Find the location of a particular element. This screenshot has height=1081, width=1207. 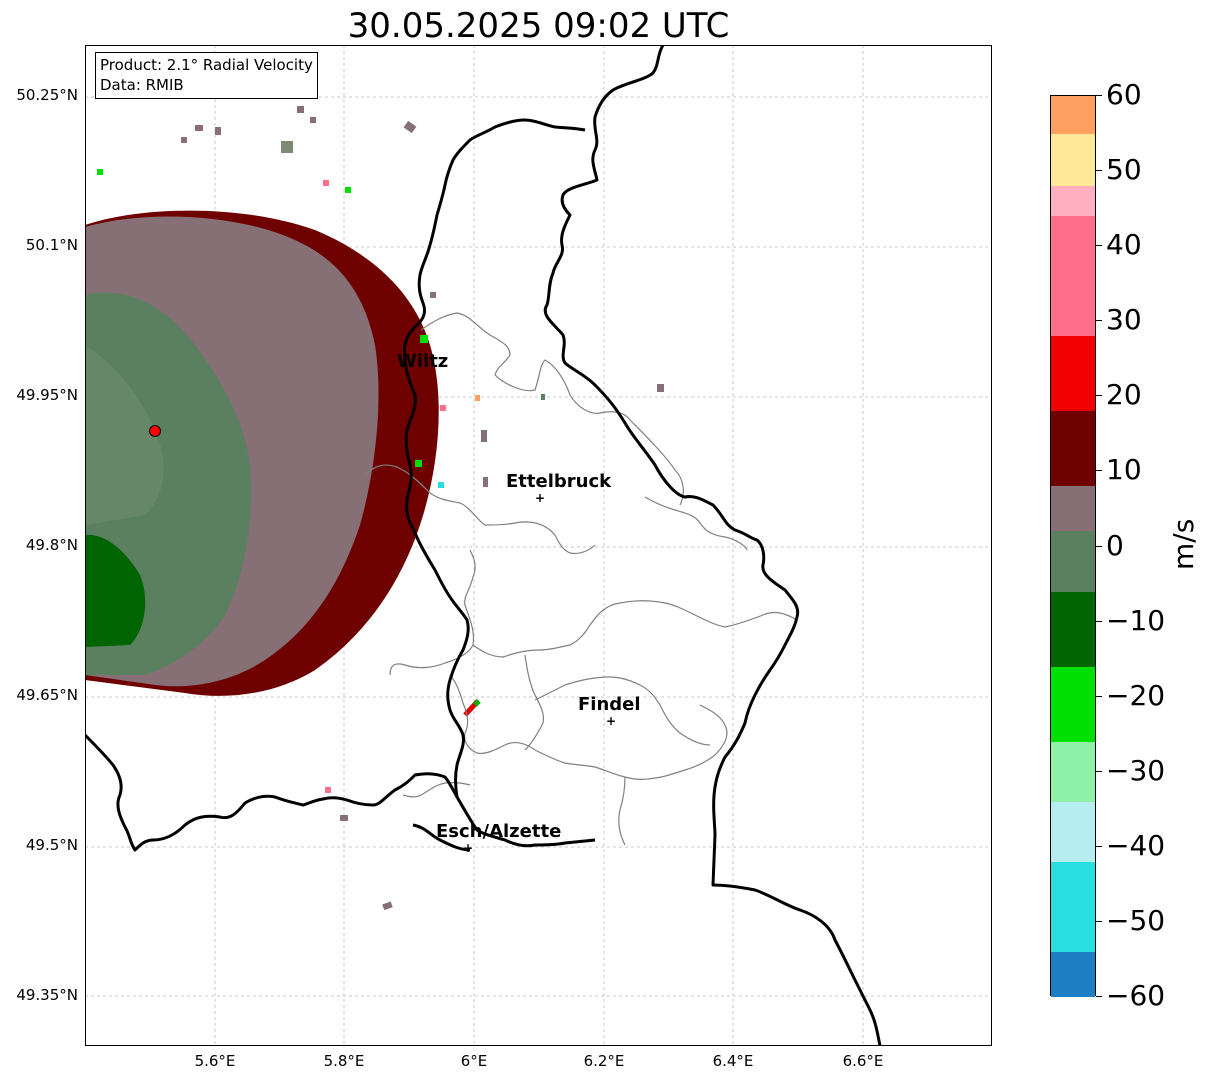

echo-gray-green-sector is located at coordinates (124, 435).